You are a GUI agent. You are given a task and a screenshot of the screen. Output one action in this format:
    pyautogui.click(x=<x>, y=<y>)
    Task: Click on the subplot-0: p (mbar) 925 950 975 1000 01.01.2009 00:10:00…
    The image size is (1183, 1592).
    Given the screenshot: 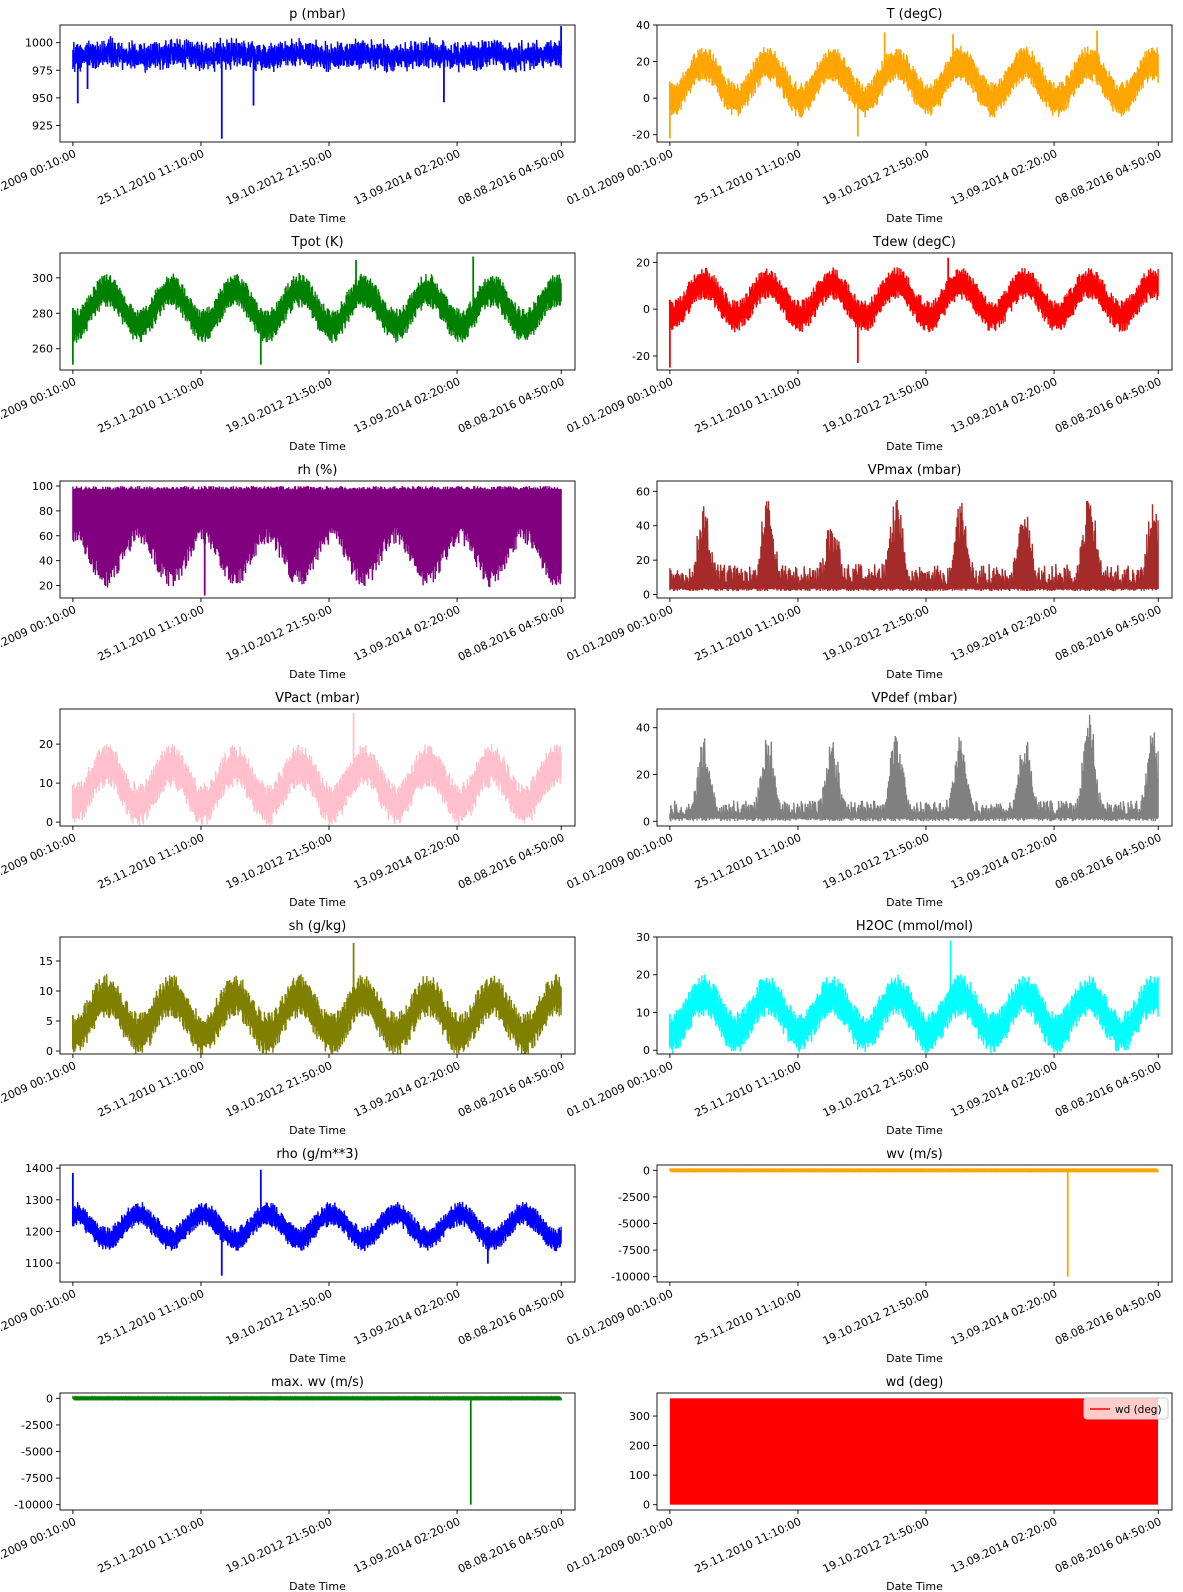 What is the action you would take?
    pyautogui.click(x=288, y=116)
    